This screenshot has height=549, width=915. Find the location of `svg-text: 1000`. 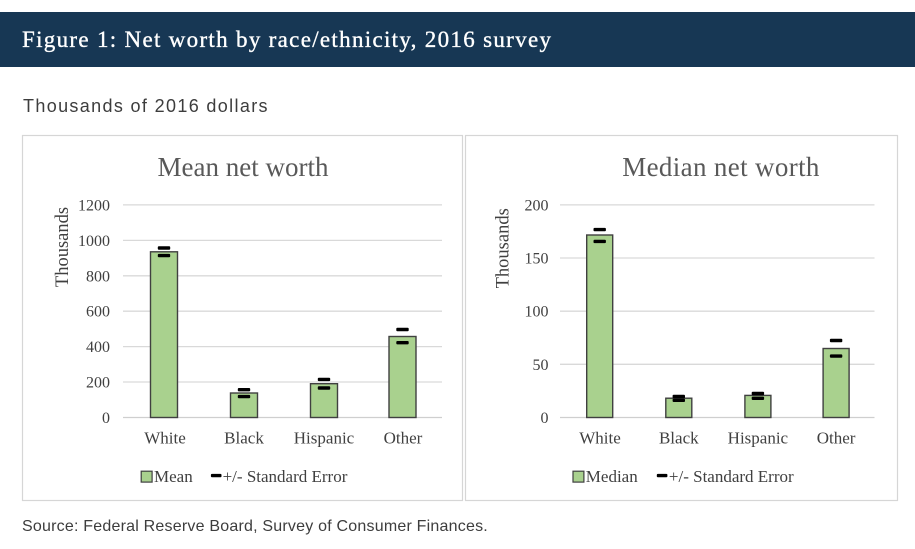

svg-text: 1000 is located at coordinates (94, 241).